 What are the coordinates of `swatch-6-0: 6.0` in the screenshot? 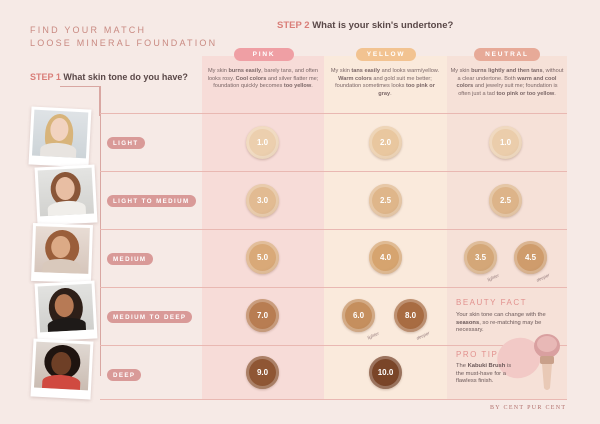 It's located at (358, 315).